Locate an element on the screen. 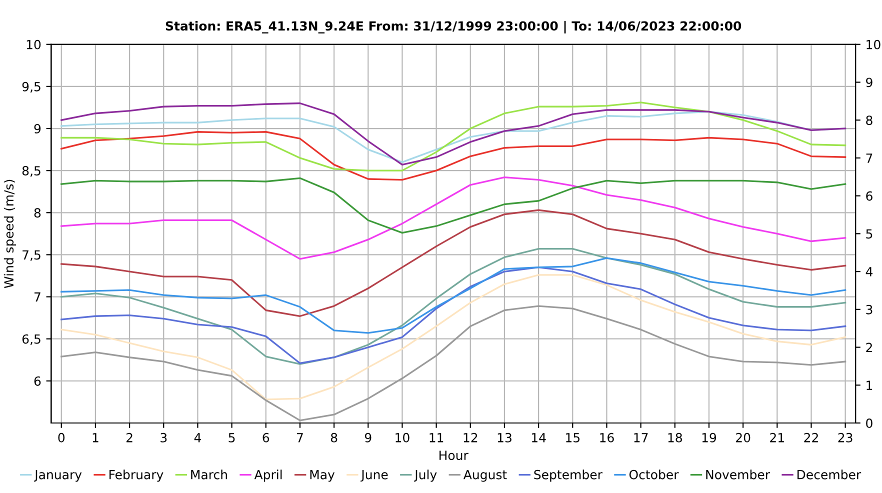  legend-label: January is located at coordinates (58, 476).